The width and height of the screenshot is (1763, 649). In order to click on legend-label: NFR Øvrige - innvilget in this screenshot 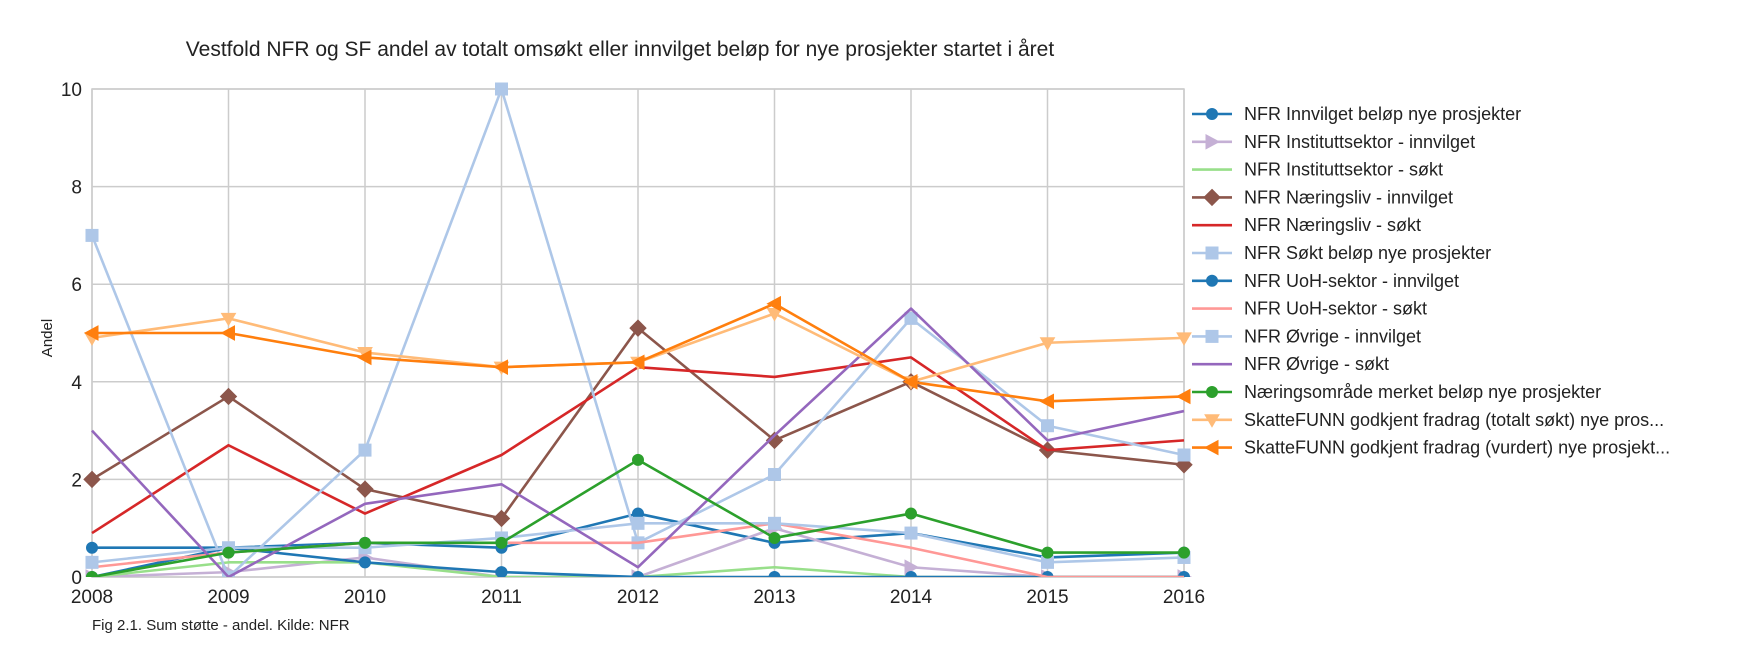, I will do `click(1332, 336)`.